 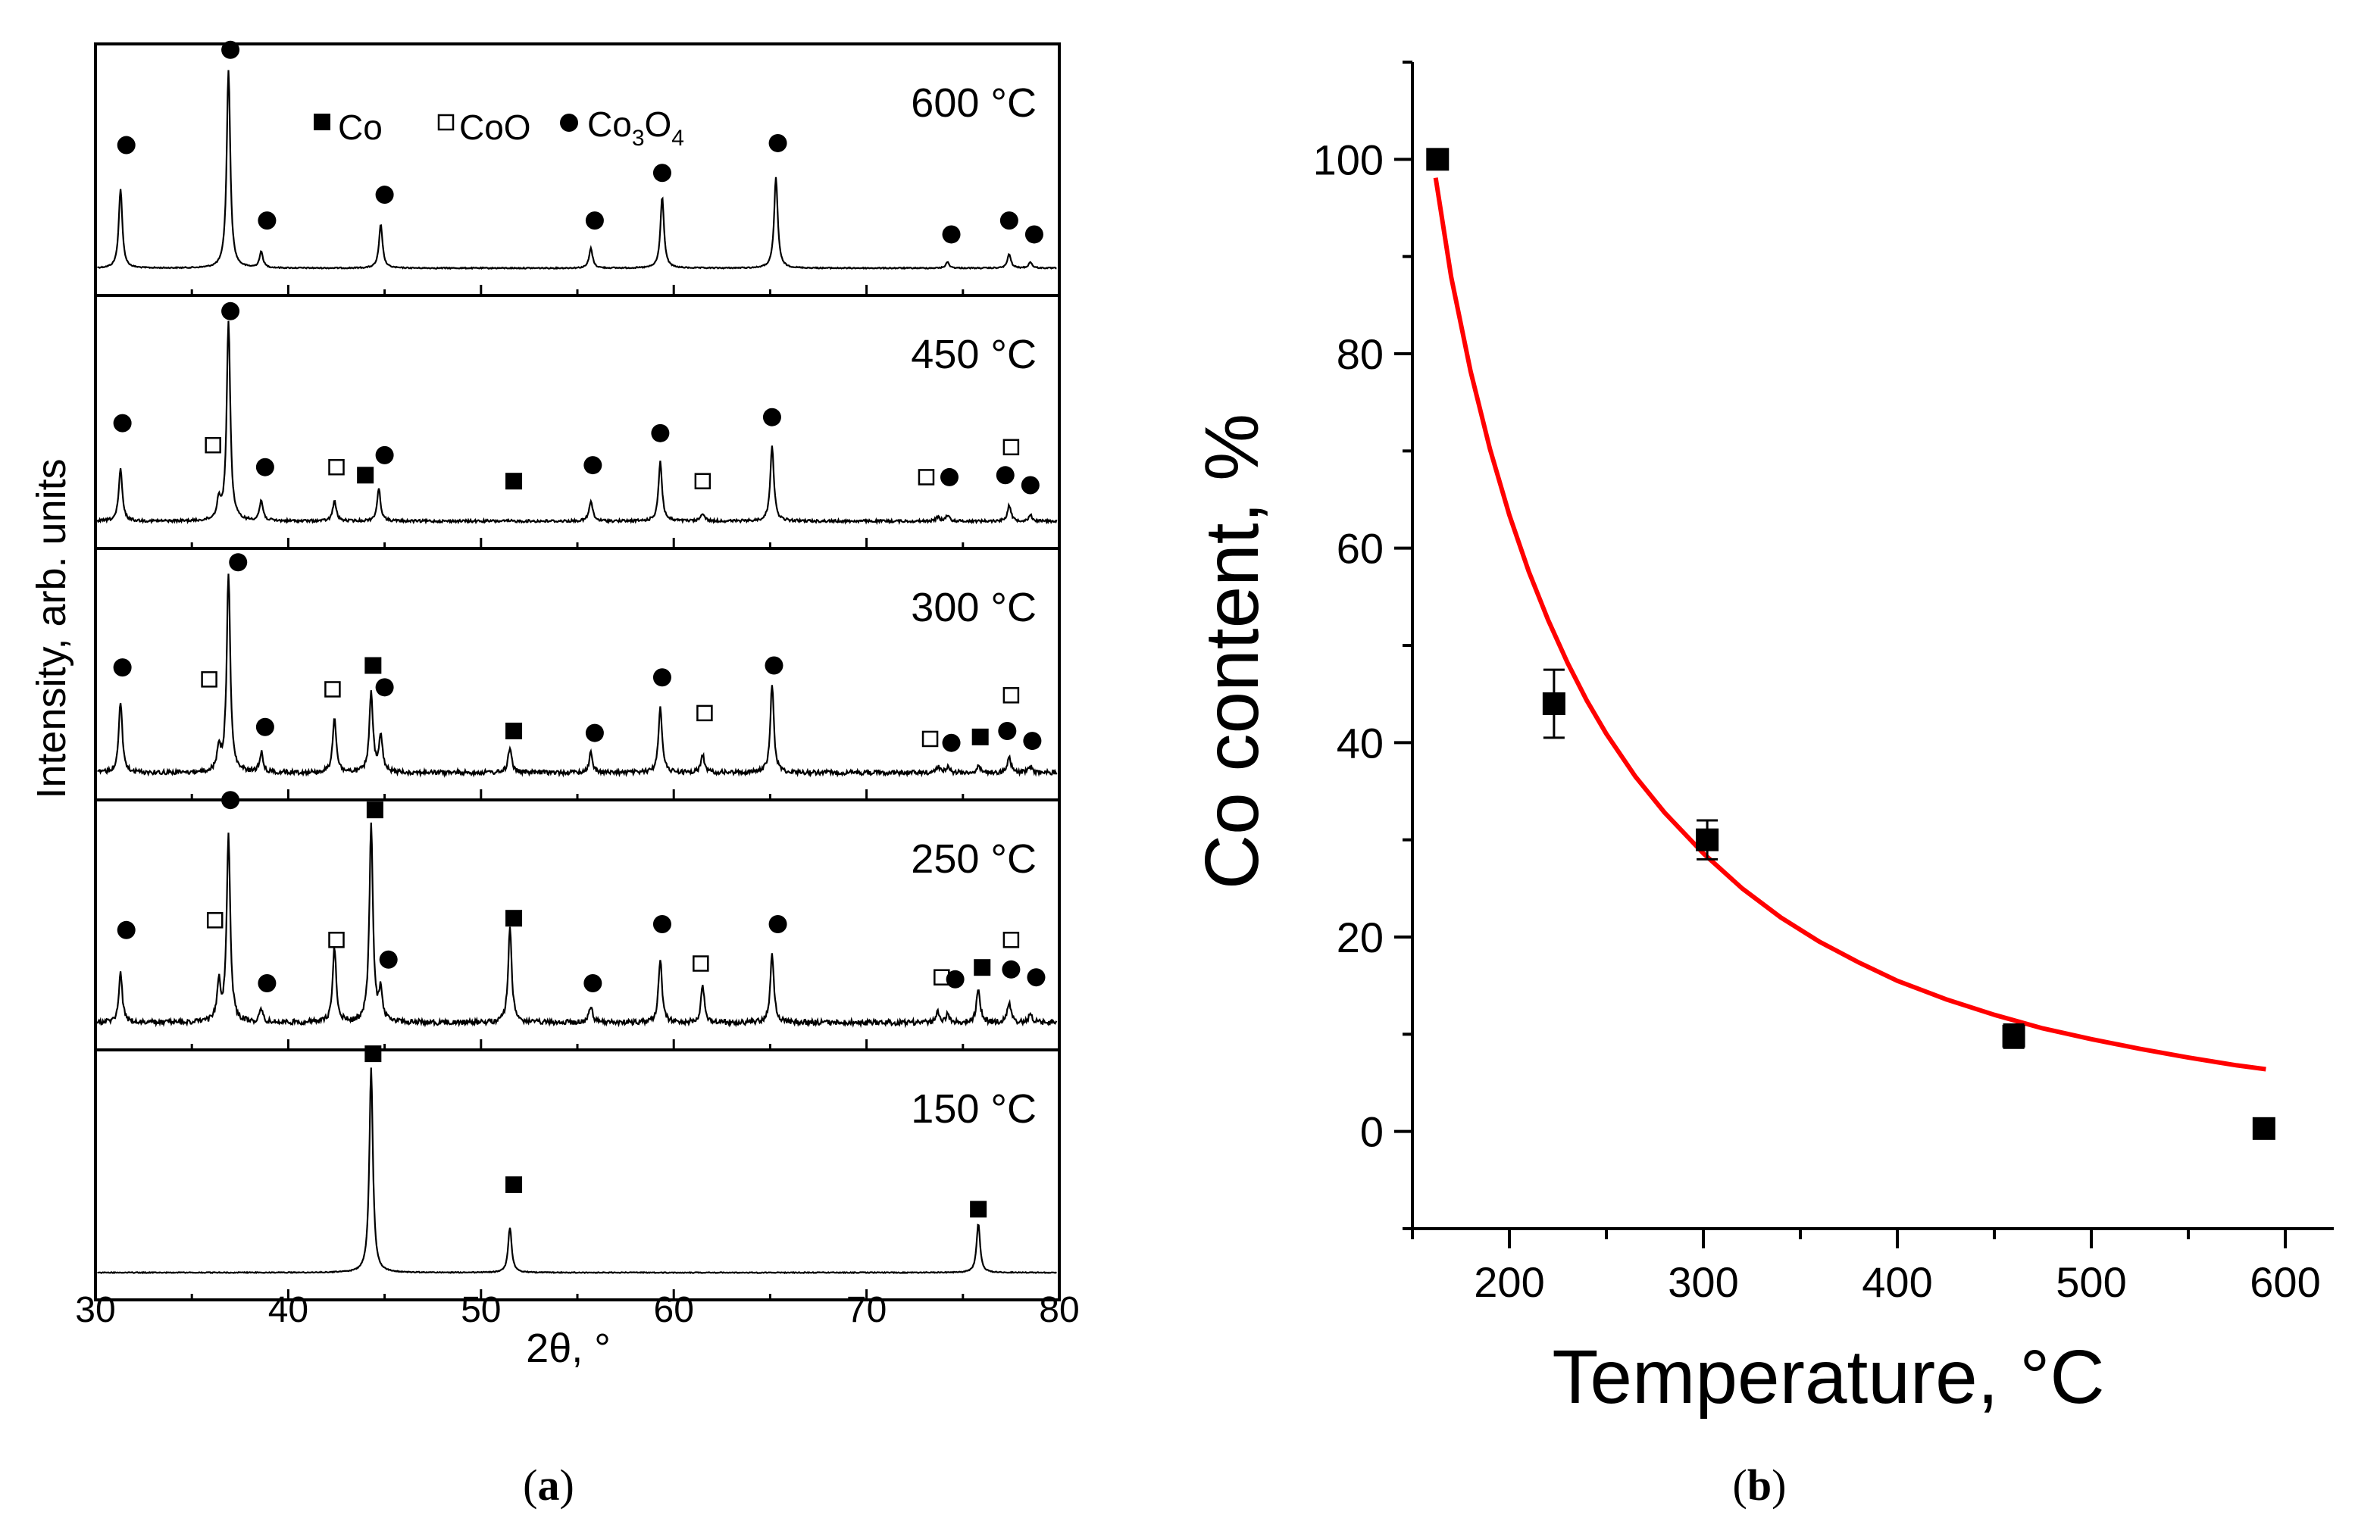 I want to click on chart-b-ytick-label: 60, so click(x=1361, y=549).